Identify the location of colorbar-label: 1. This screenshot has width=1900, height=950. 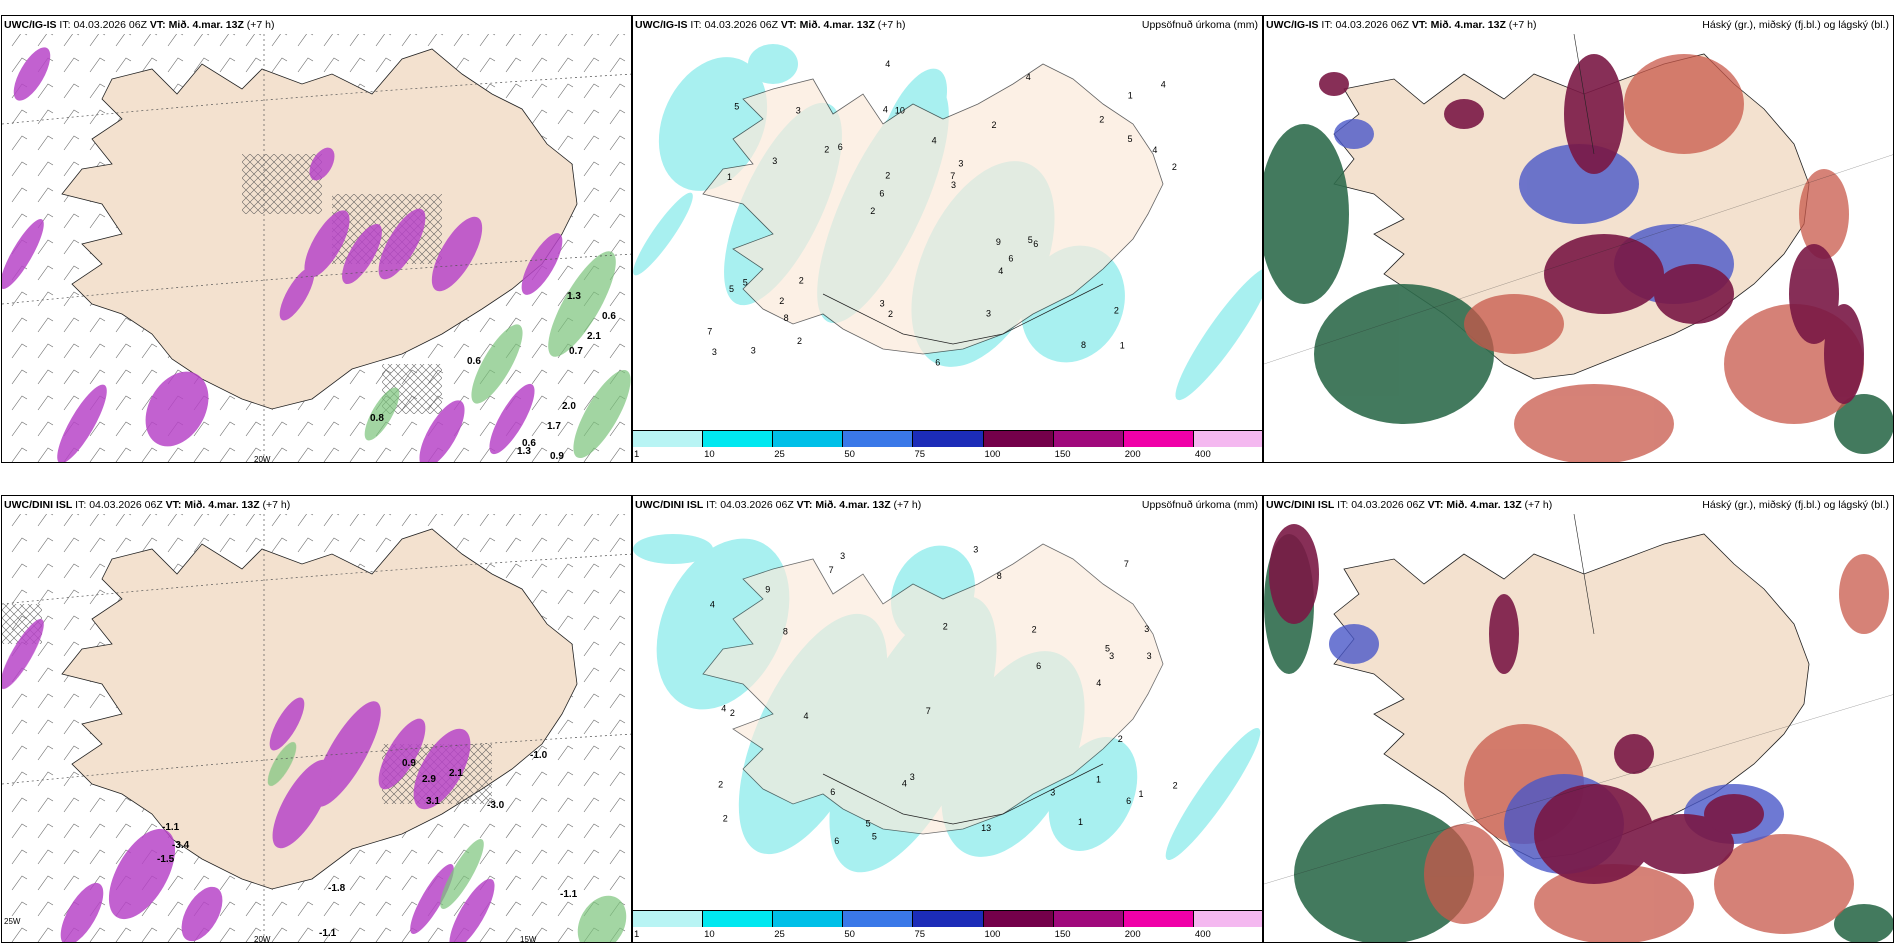
(637, 934).